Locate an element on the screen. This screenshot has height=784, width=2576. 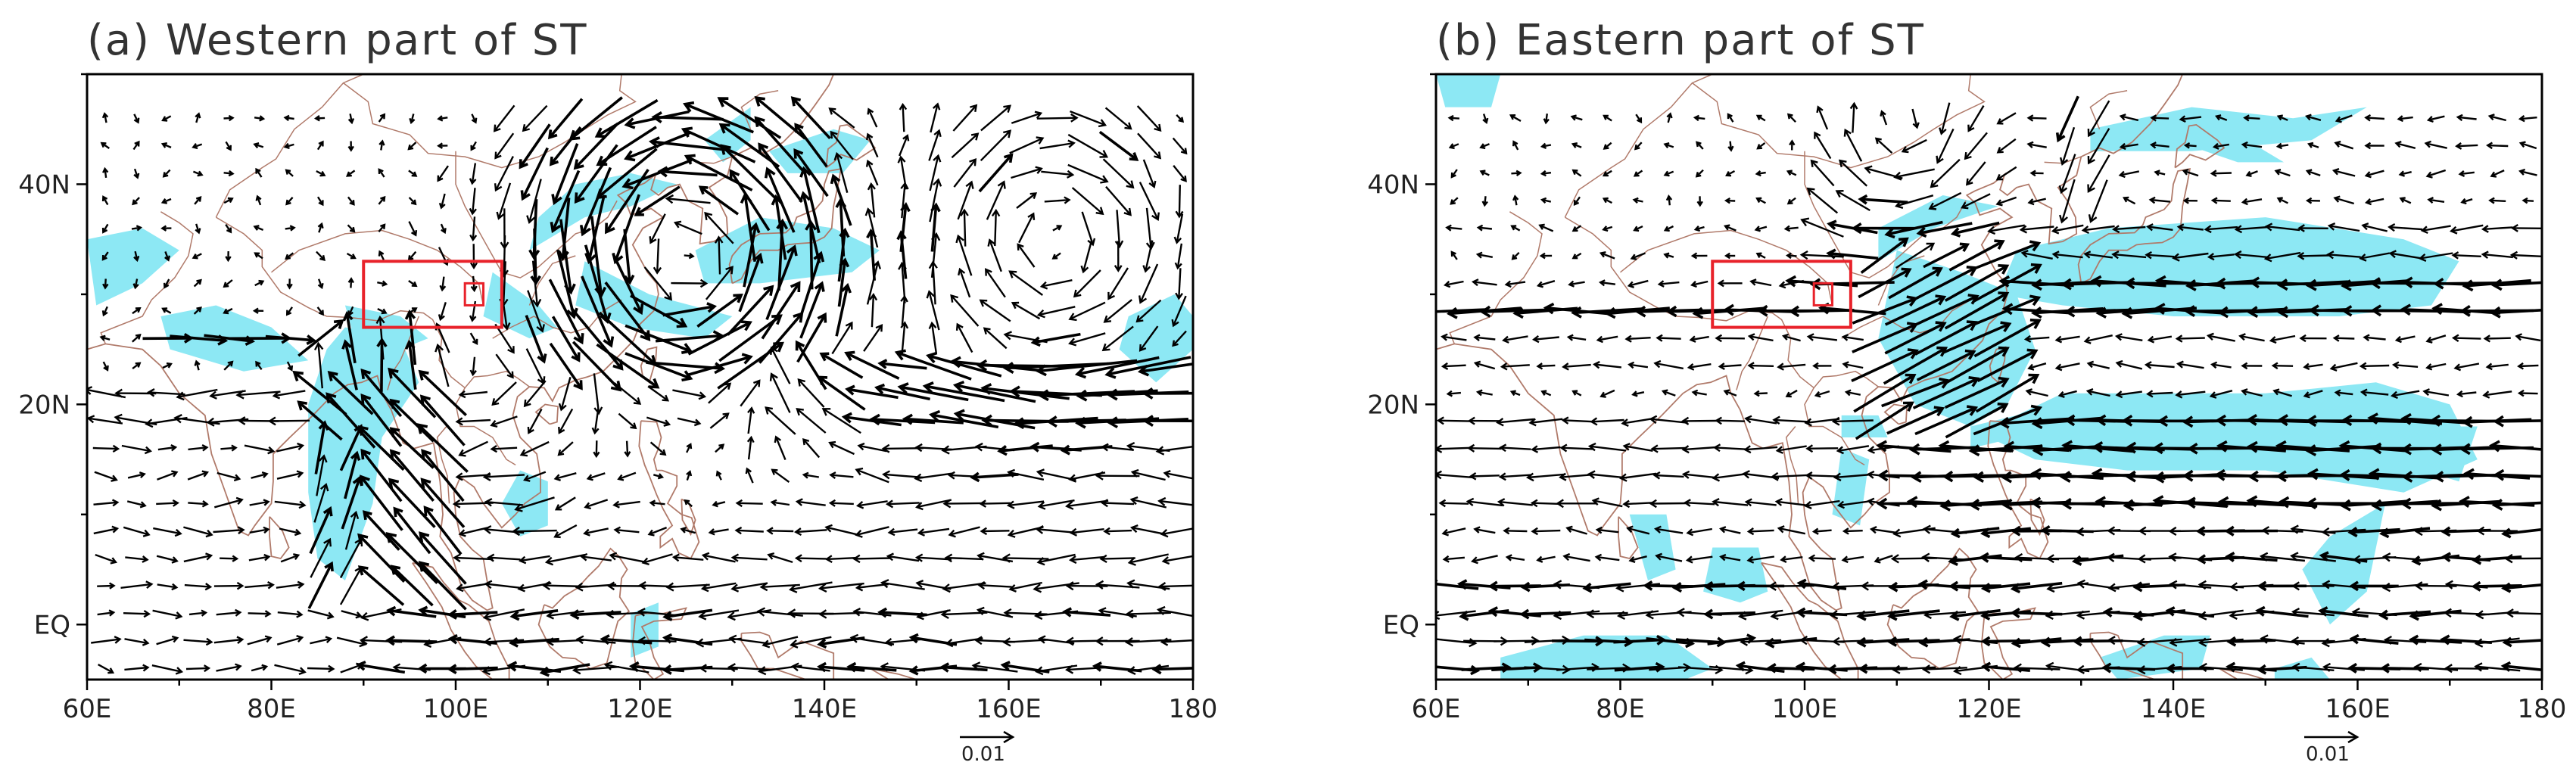
x-tick-label: 180 is located at coordinates (1193, 709).